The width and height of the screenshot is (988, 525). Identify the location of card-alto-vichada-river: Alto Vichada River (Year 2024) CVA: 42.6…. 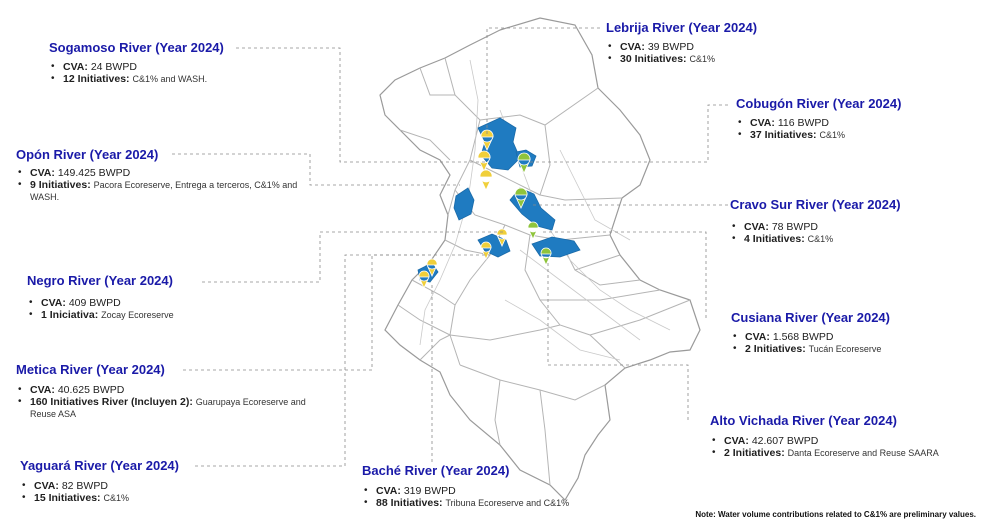
(845, 436).